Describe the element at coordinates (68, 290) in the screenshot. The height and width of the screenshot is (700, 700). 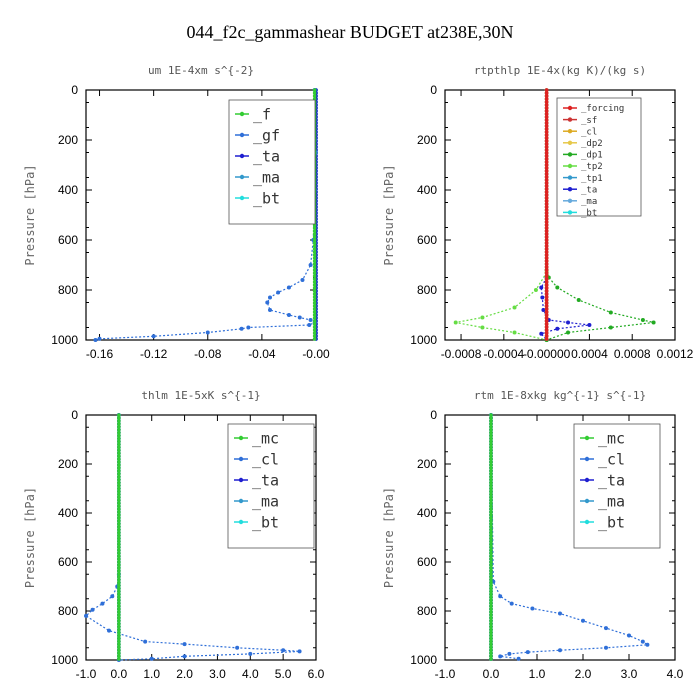
I see `y-tick-label: 800` at that location.